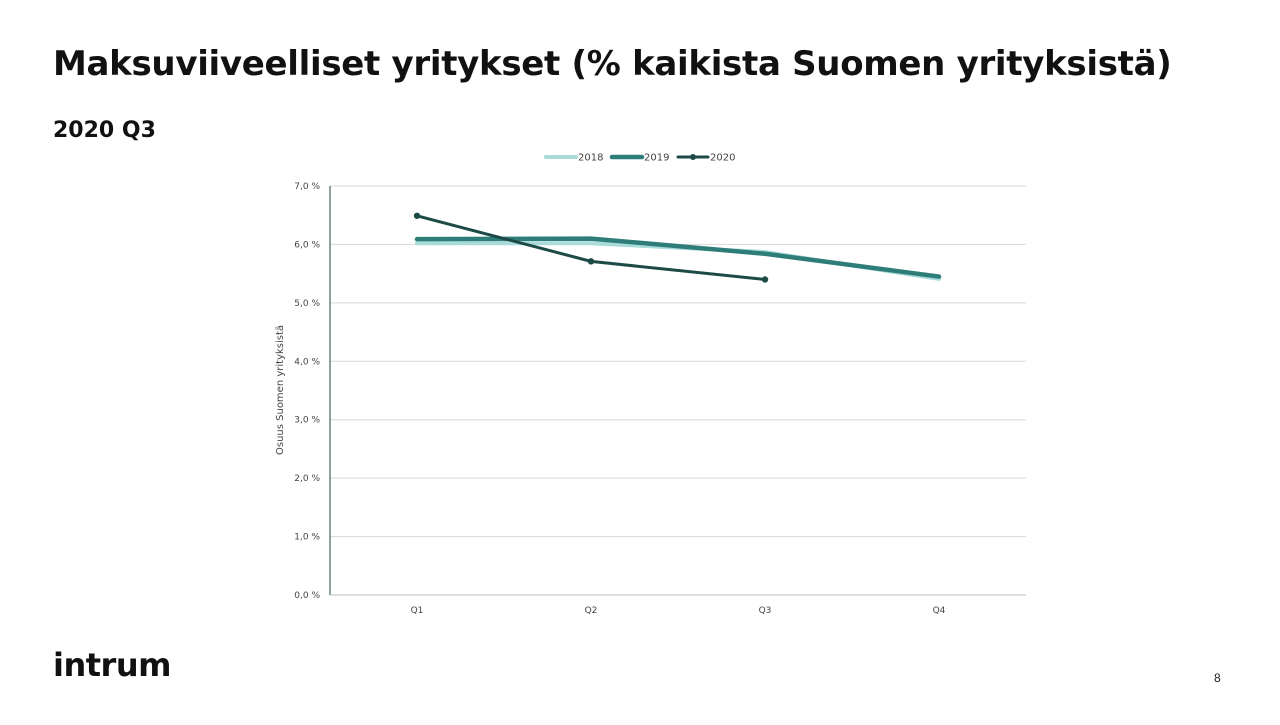 This screenshot has height=725, width=1280. I want to click on legend-label-2018: 2018, so click(590, 158).